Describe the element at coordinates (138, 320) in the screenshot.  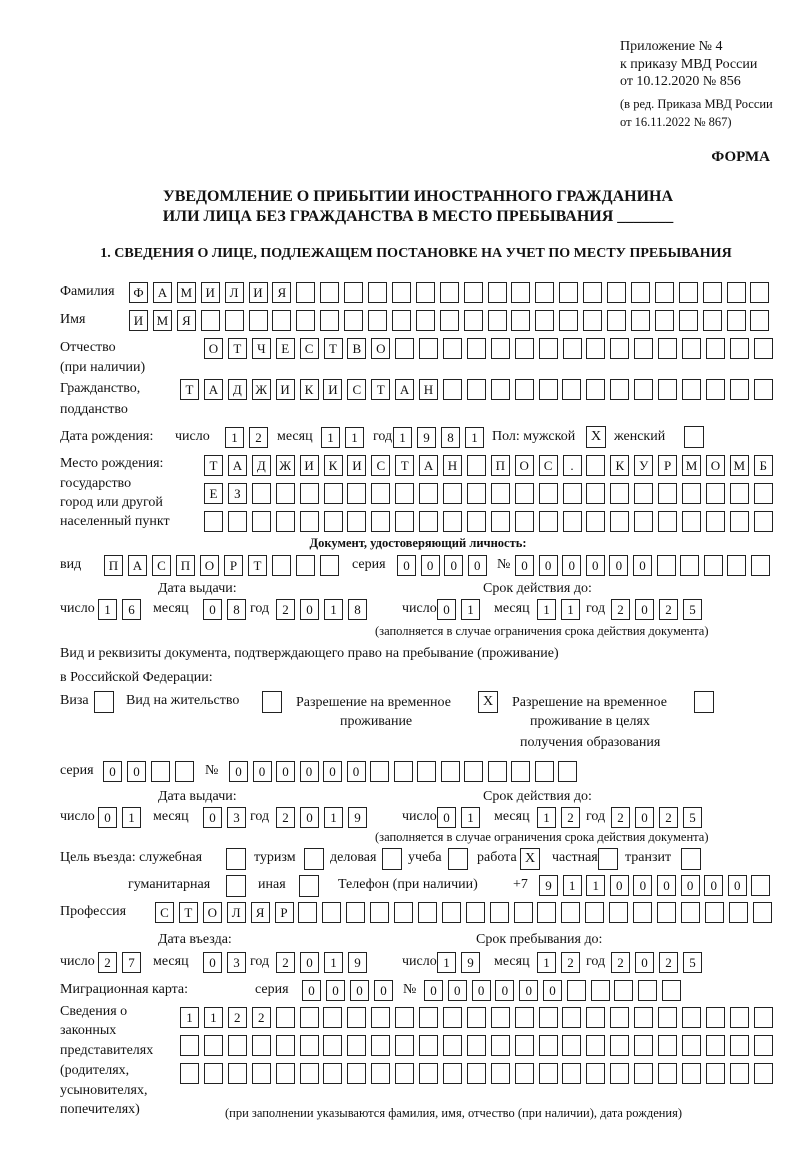
I see `name-cell: И` at that location.